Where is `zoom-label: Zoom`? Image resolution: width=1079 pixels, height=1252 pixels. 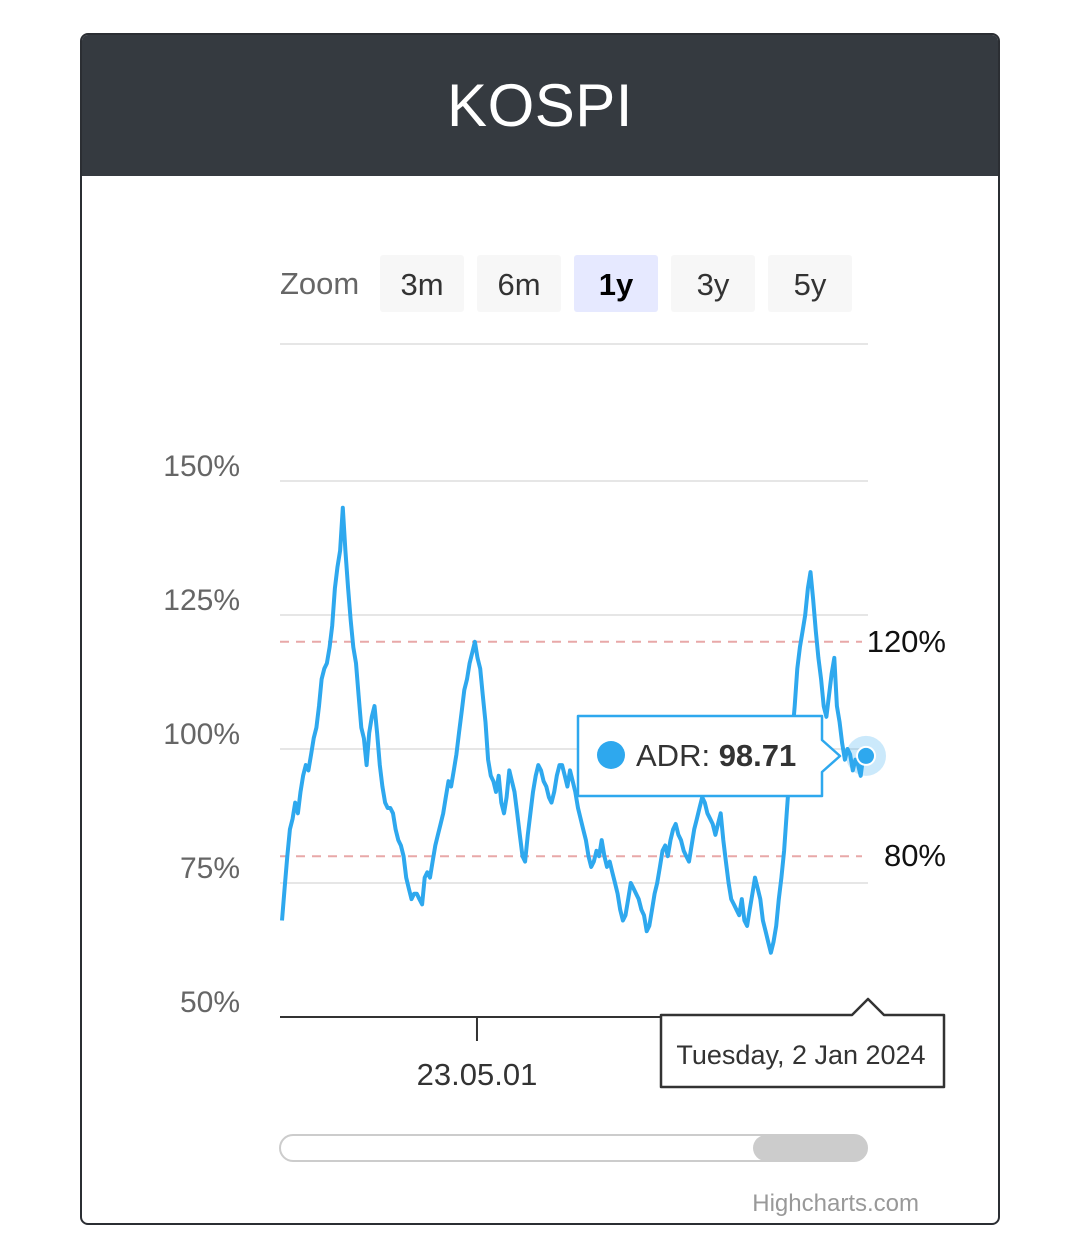
zoom-label: Zoom is located at coordinates (319, 283).